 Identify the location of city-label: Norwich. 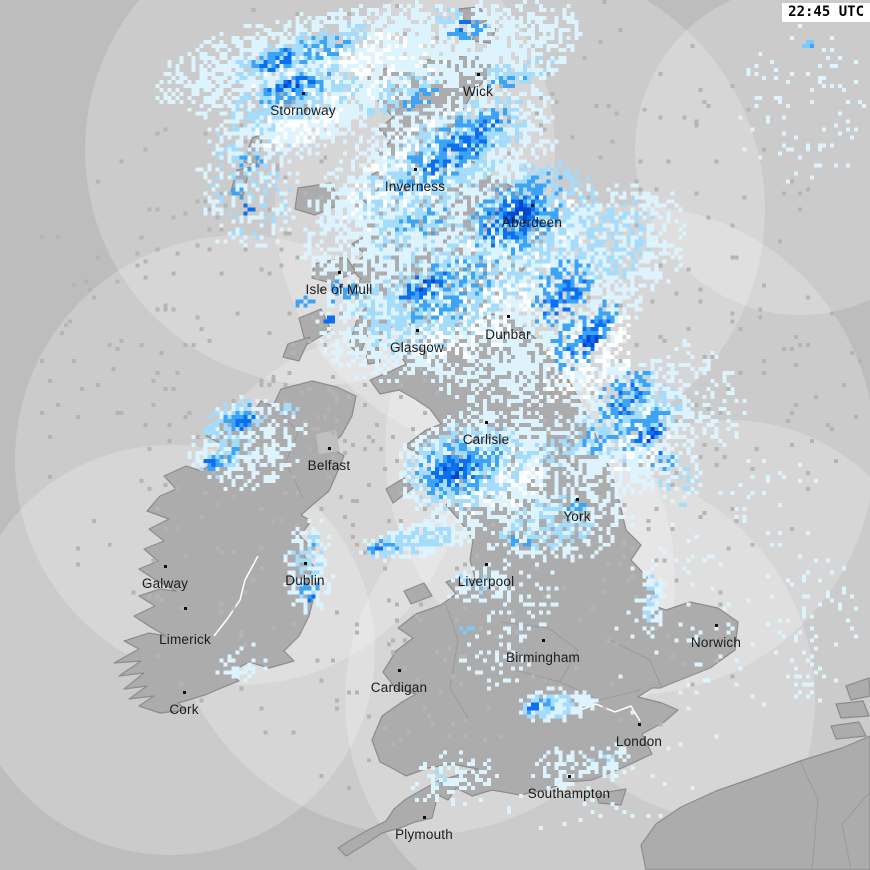
(716, 642).